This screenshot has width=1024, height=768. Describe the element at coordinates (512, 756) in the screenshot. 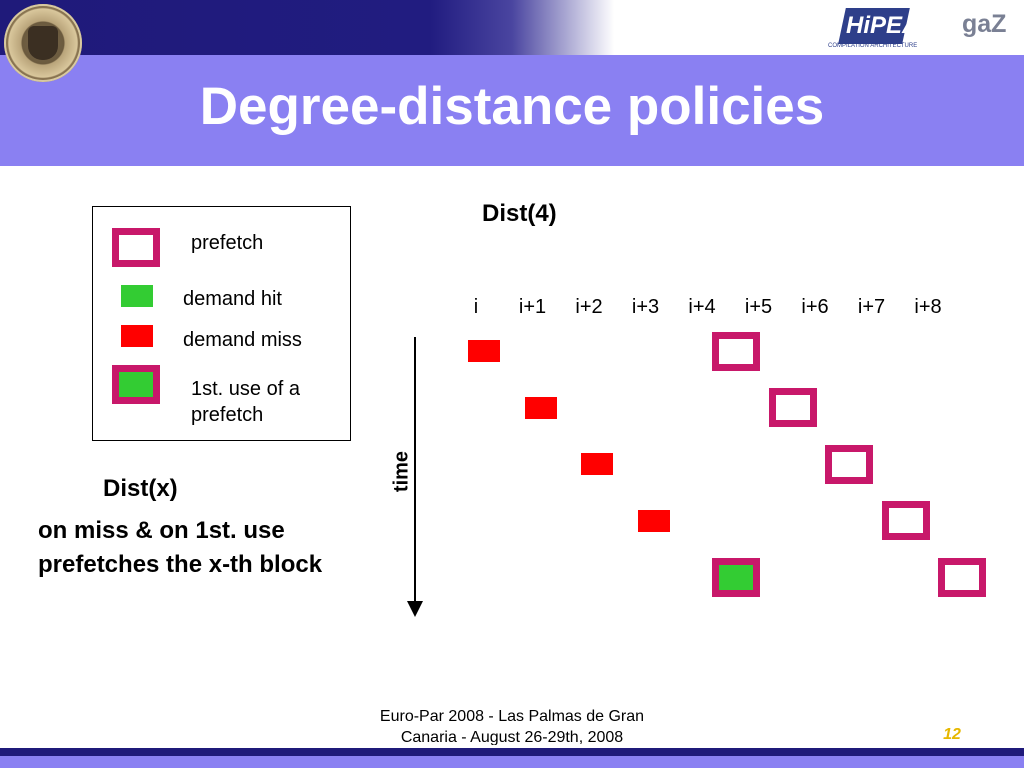

I see `footer-bar` at that location.